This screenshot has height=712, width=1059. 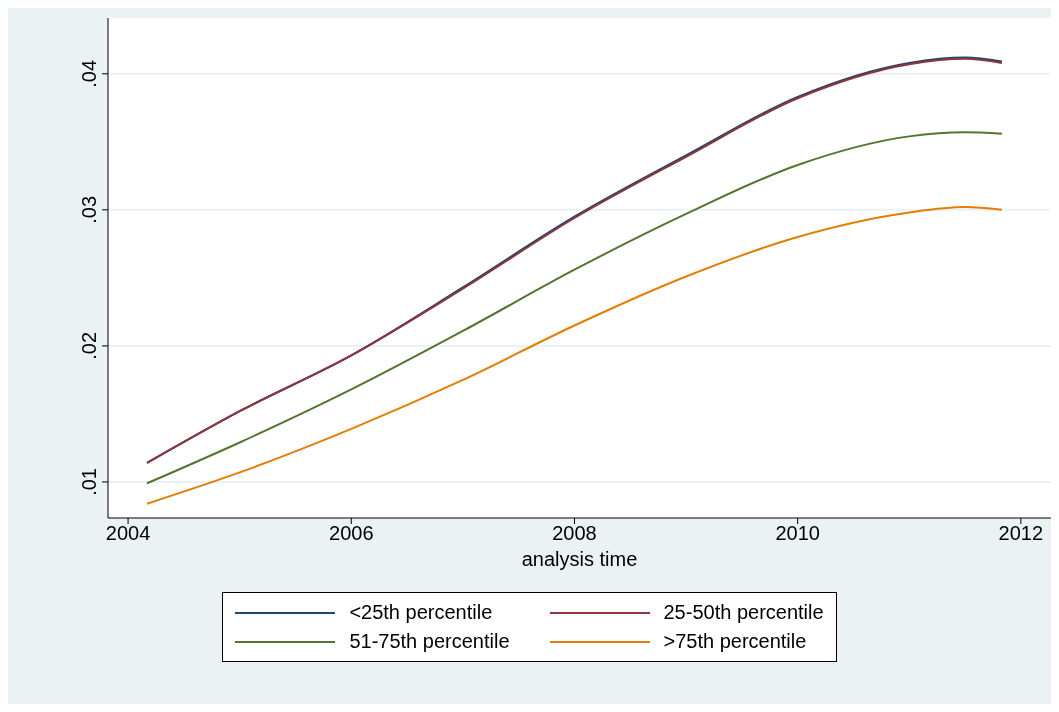 What do you see at coordinates (89, 345) in the screenshot?
I see `y-tick-label: .02` at bounding box center [89, 345].